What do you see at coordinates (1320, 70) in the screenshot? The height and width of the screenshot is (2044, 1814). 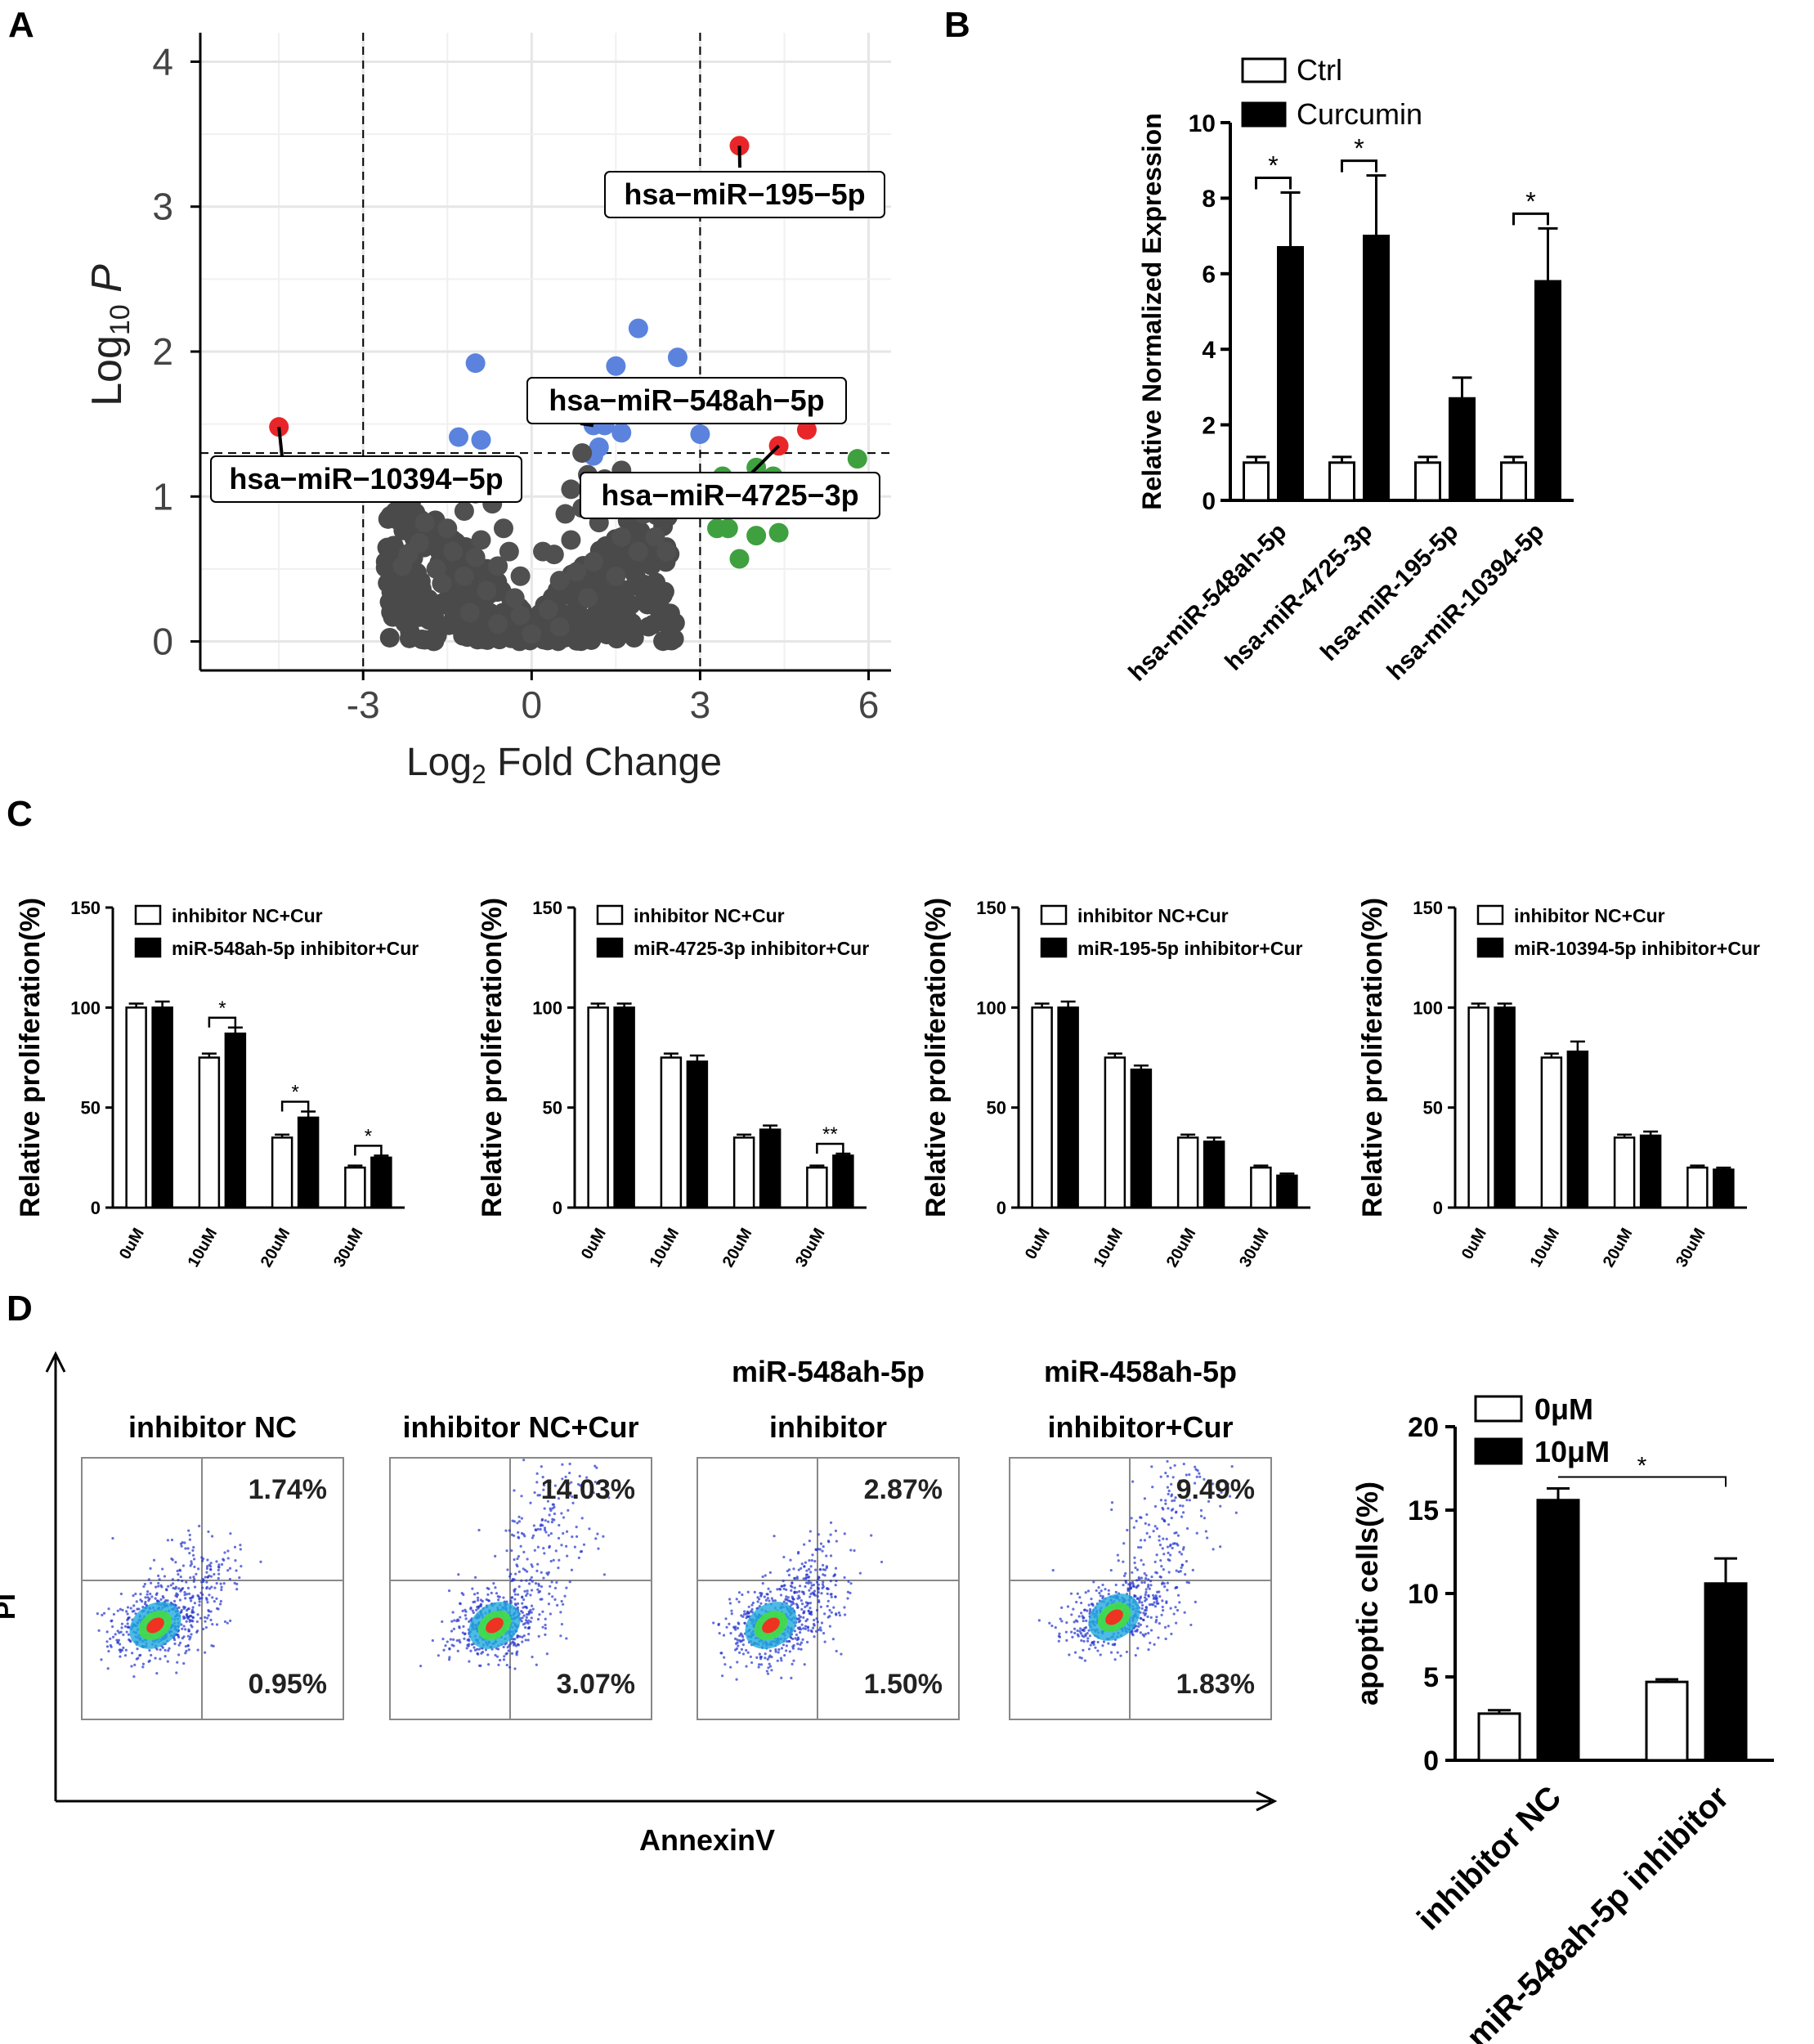 I see `legend-label: Ctrl` at bounding box center [1320, 70].